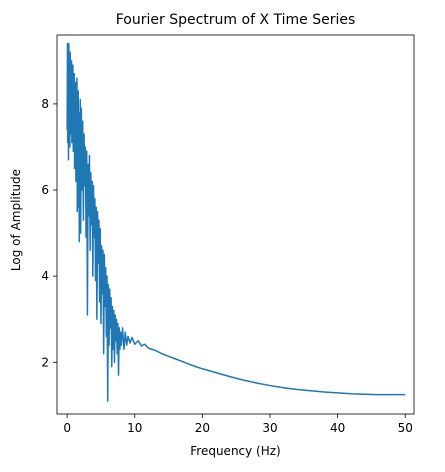 This screenshot has height=472, width=445. What do you see at coordinates (269, 428) in the screenshot?
I see `x-tick-label-30: 30` at bounding box center [269, 428].